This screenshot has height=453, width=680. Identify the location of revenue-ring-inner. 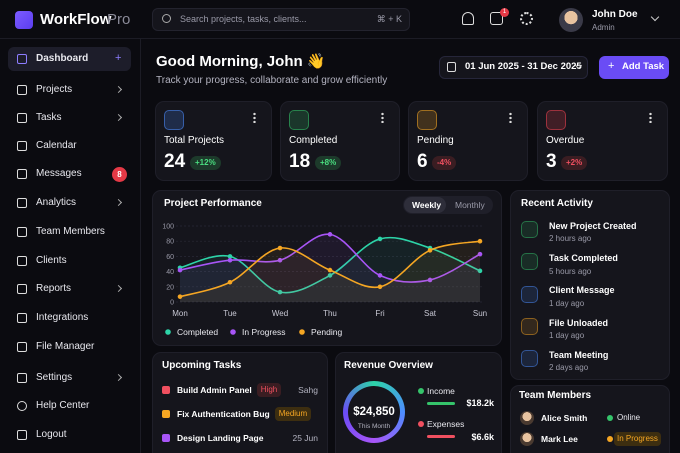
(374, 412).